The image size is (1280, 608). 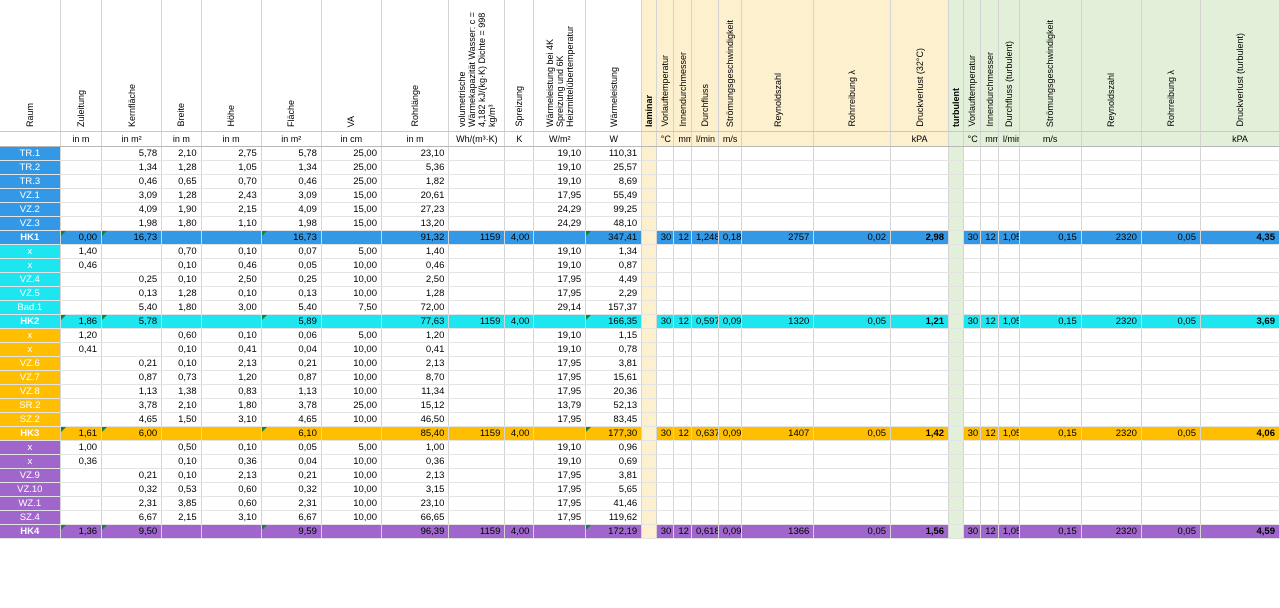 I want to click on cell-wl: 52,13, so click(x=614, y=405).